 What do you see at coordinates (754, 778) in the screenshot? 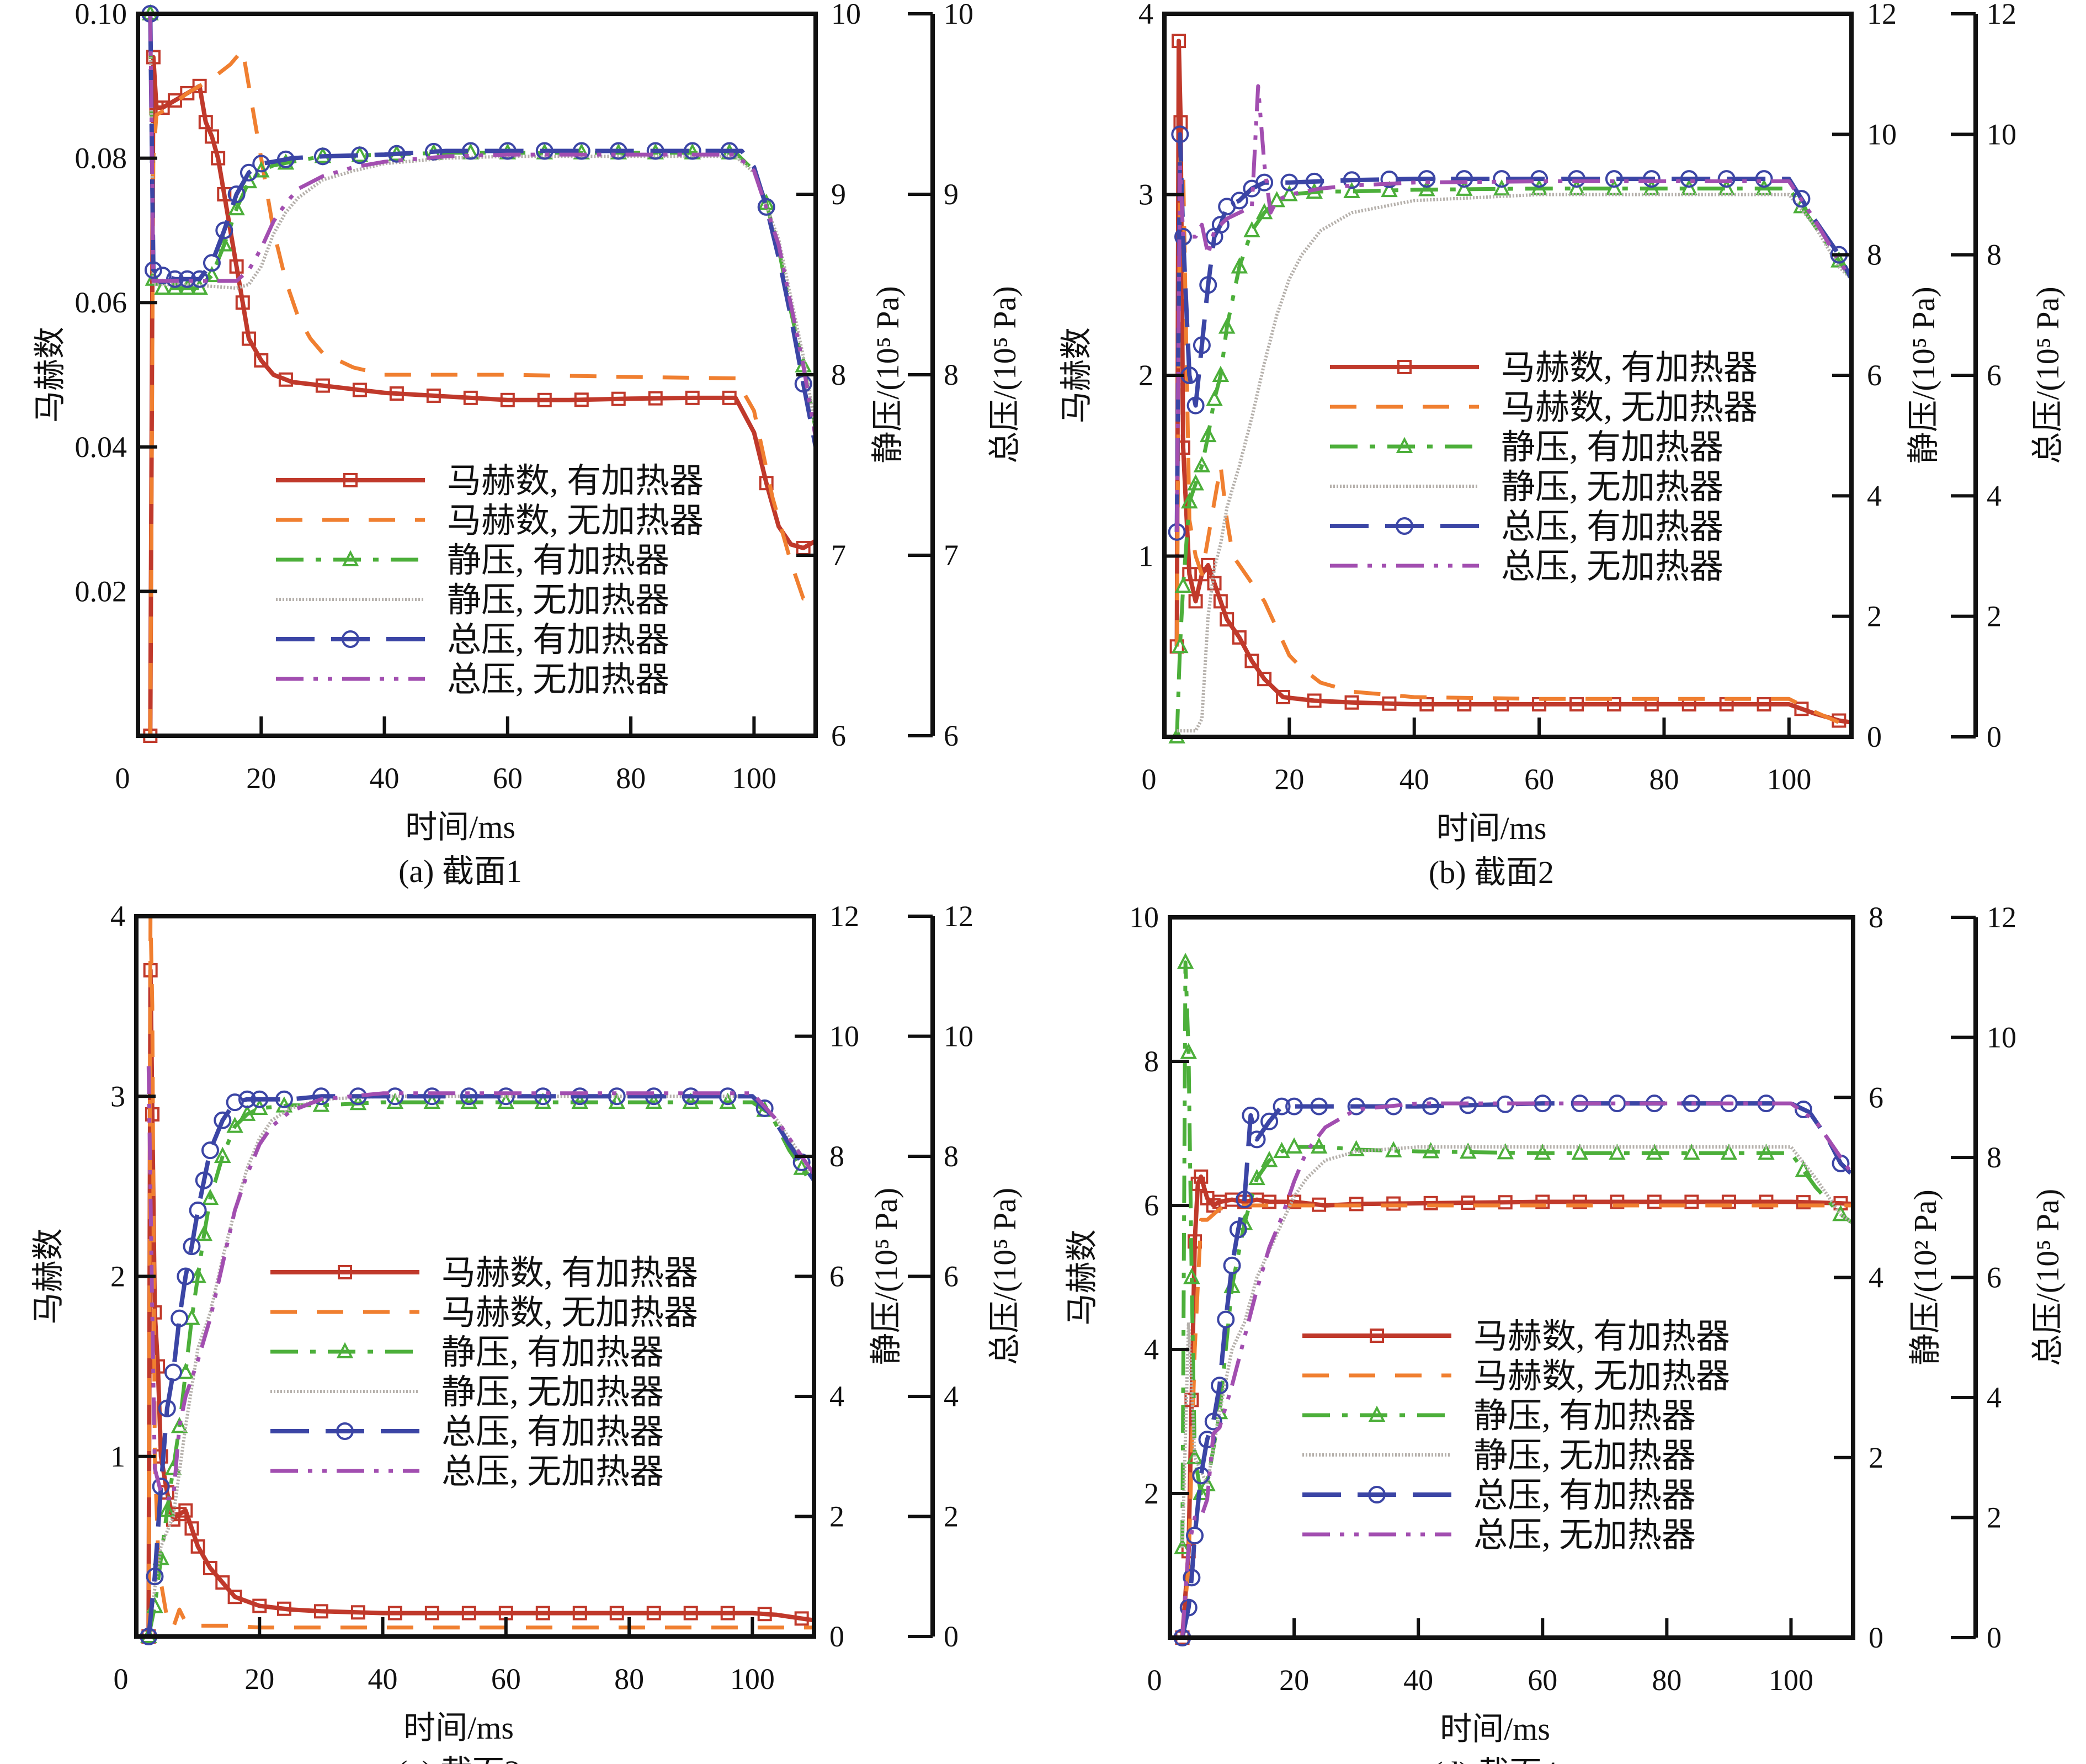
I see `x-tick-label: 100` at bounding box center [754, 778].